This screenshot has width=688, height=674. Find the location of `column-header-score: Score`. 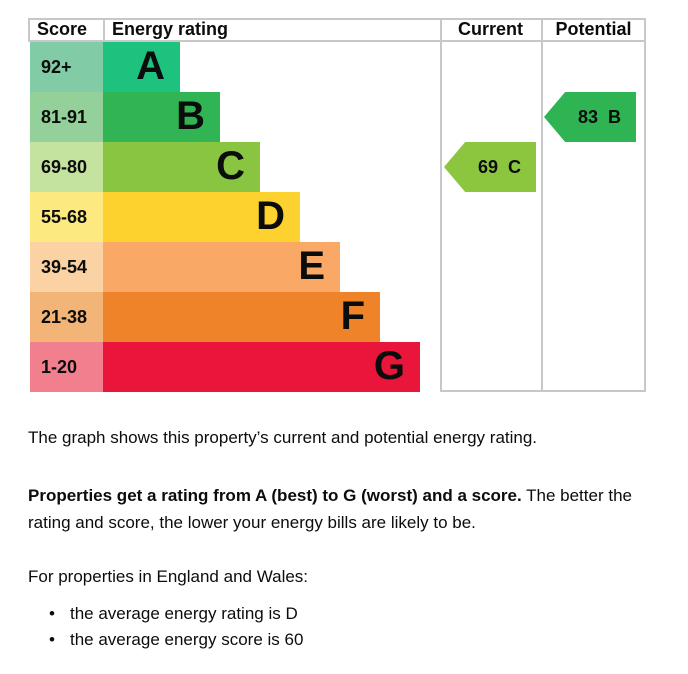

column-header-score: Score is located at coordinates (62, 29).